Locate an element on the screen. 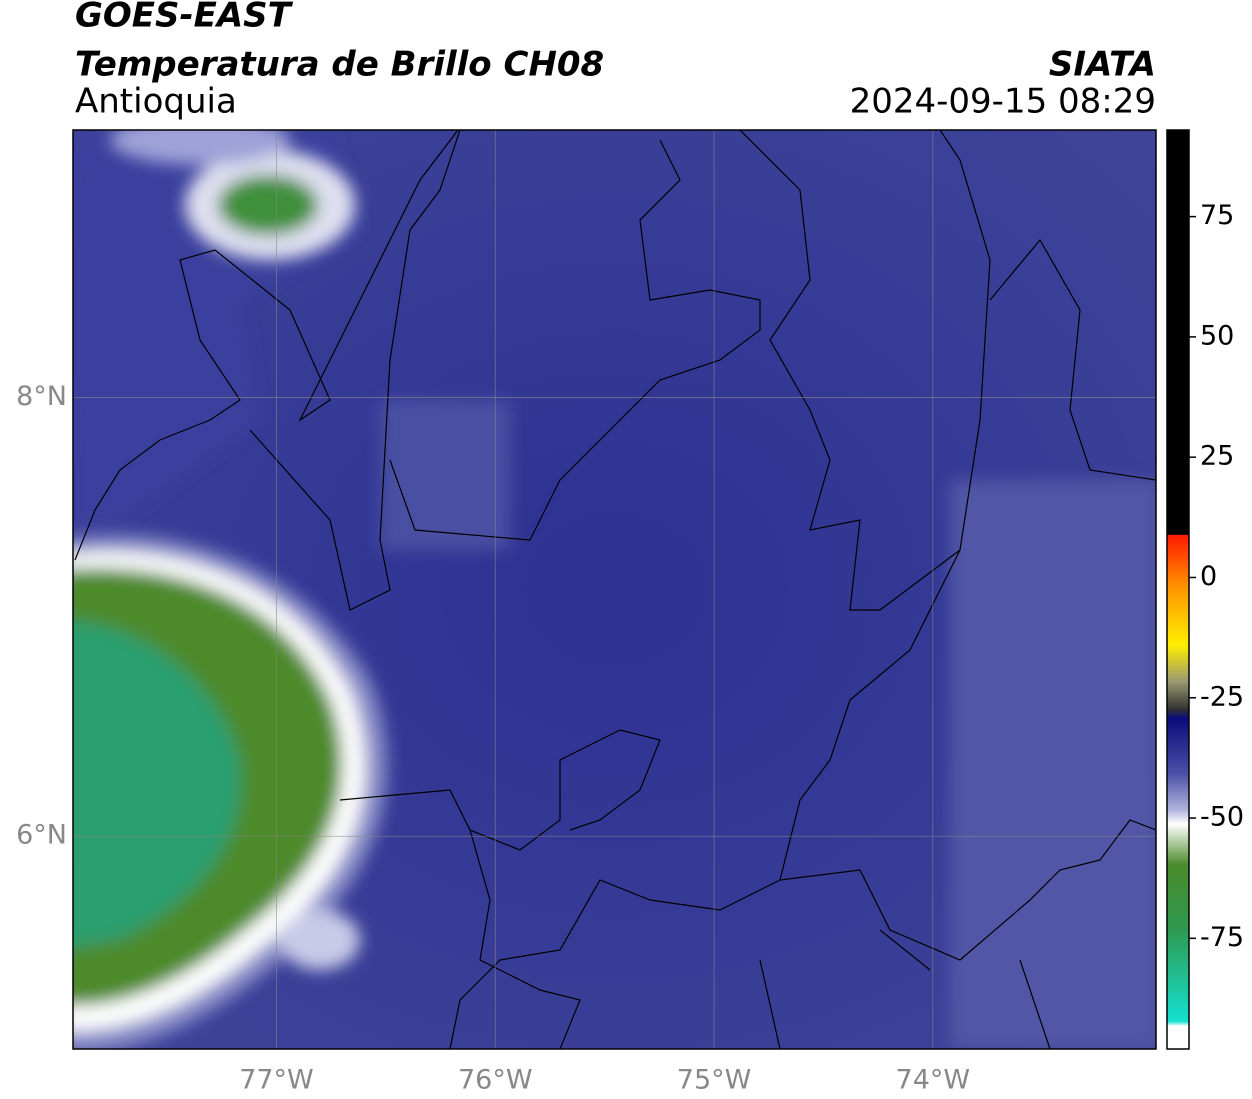  region: Antioquia is located at coordinates (156, 102).